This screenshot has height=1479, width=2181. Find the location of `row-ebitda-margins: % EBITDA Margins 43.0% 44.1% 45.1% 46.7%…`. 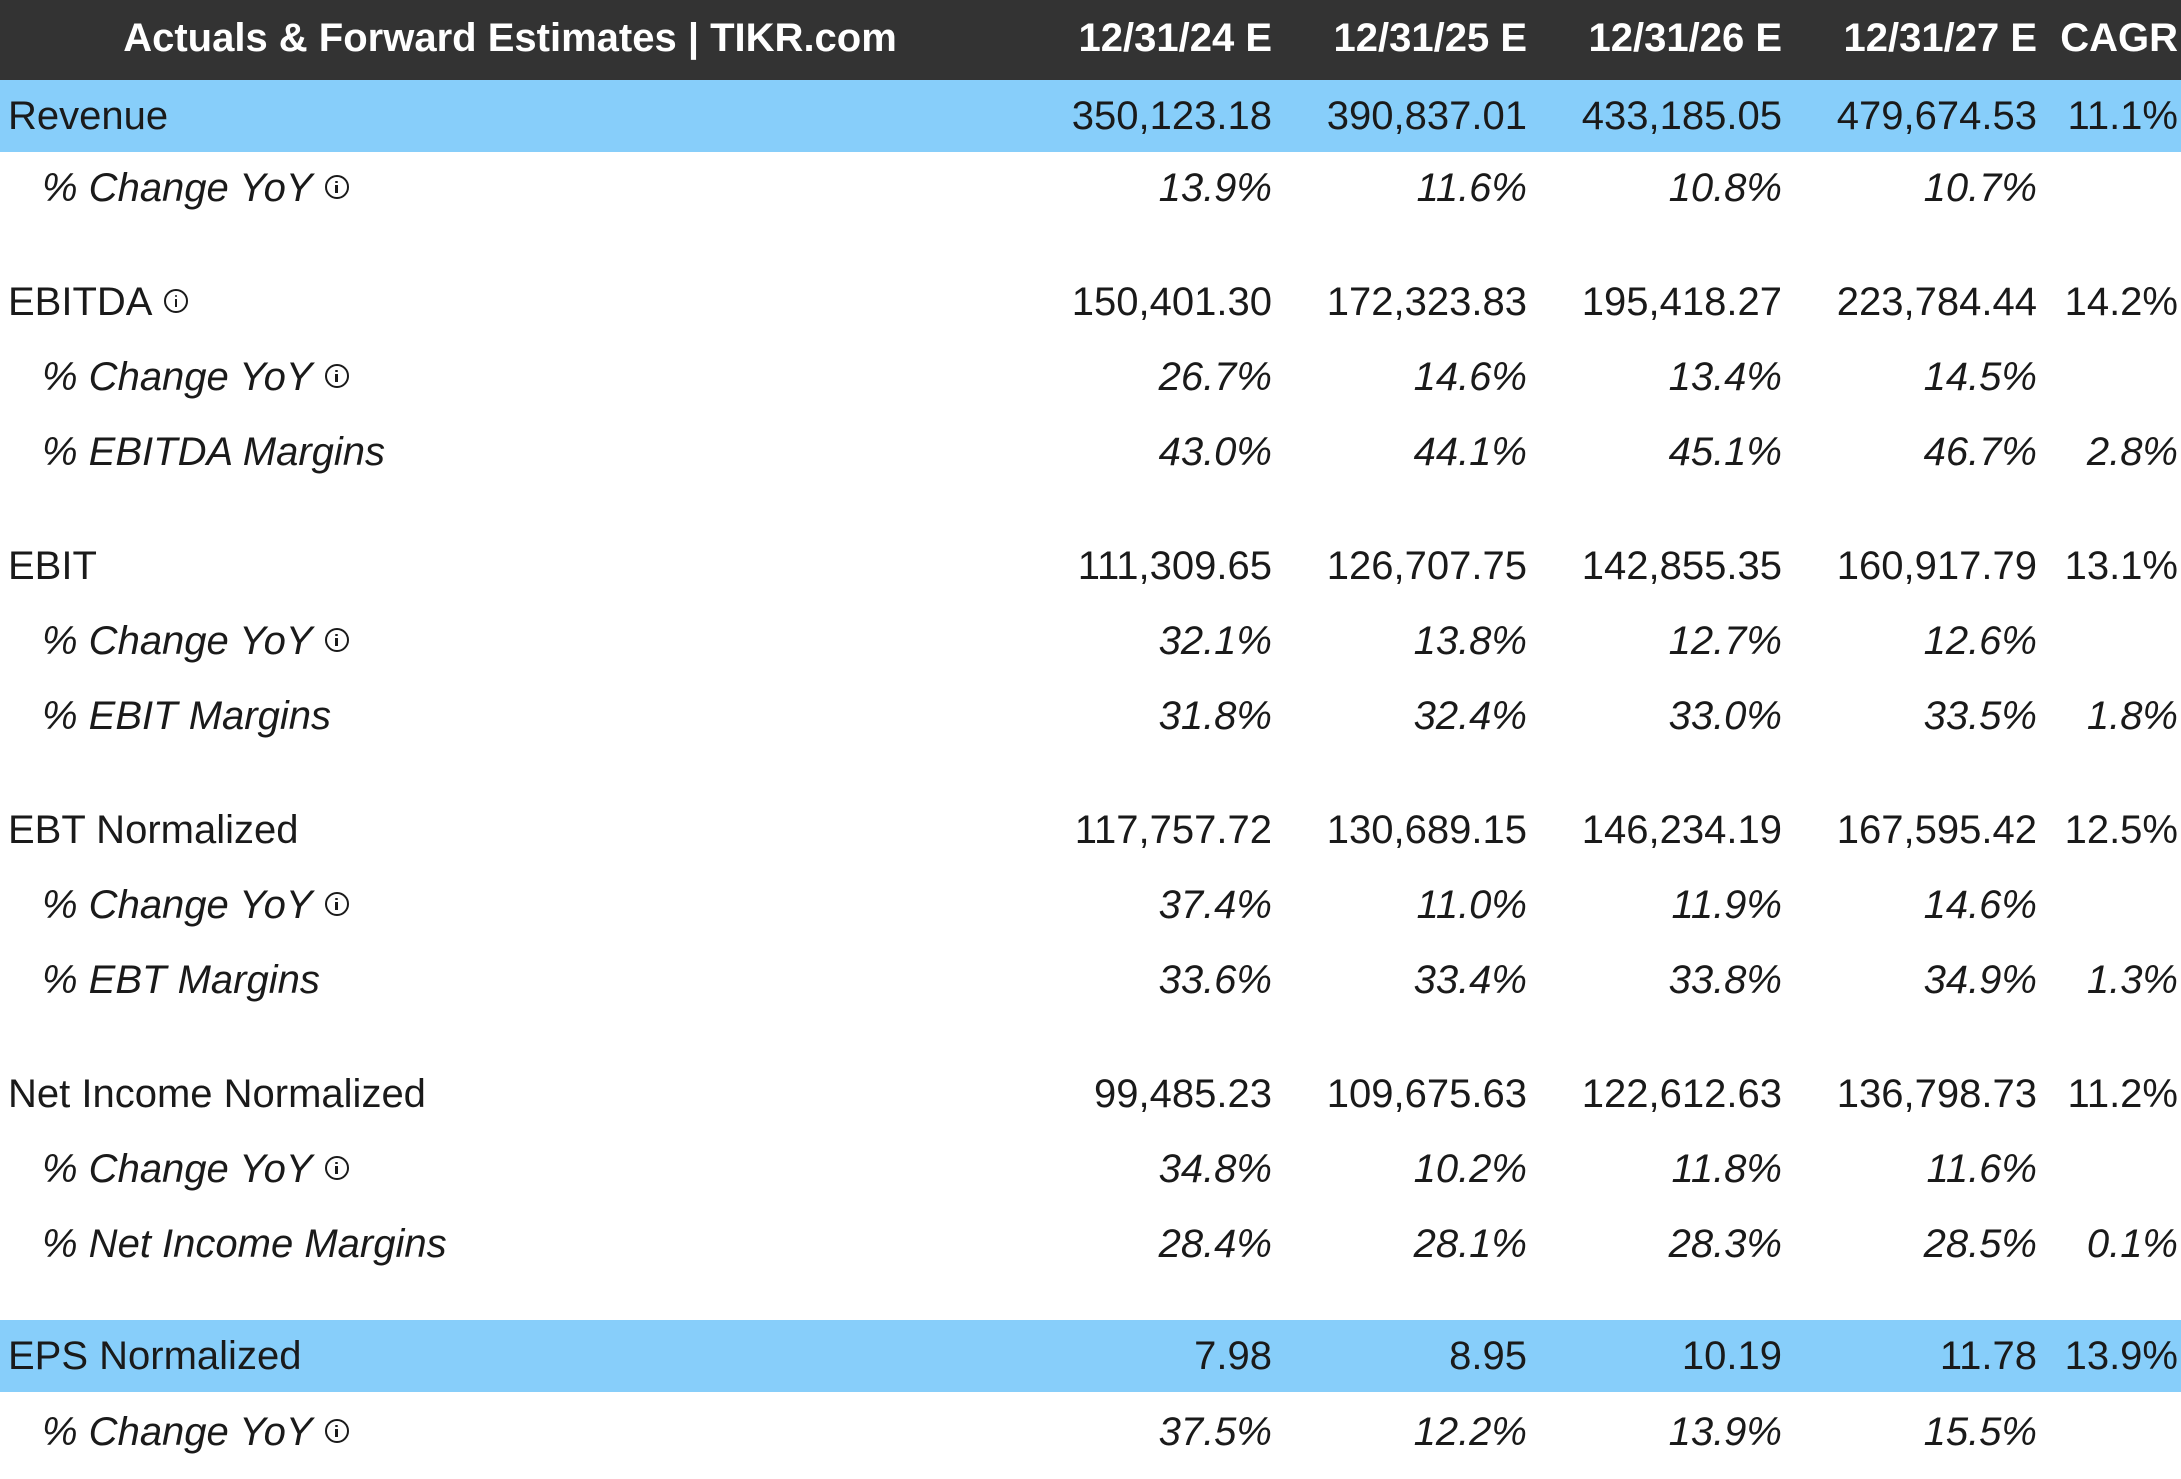

row-ebitda-margins: % EBITDA Margins 43.0% 44.1% 45.1% 46.7%… is located at coordinates (1090, 452).